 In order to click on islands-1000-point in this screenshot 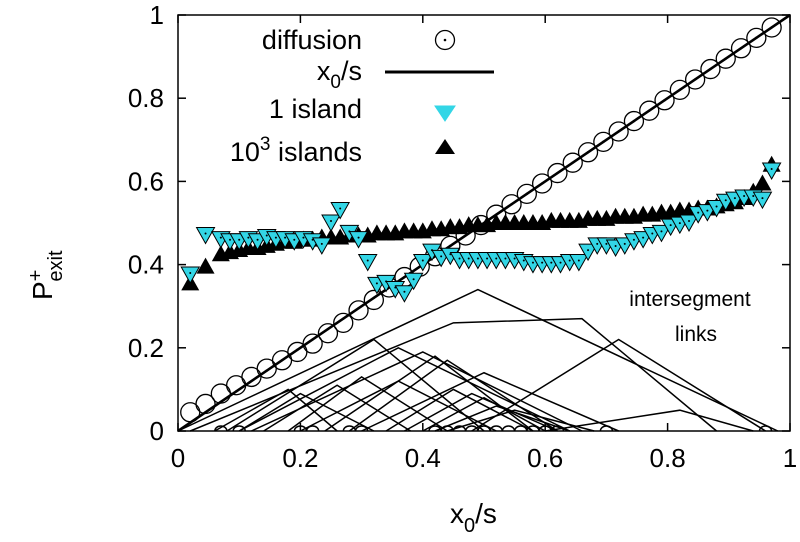, I will do `click(205, 265)`.